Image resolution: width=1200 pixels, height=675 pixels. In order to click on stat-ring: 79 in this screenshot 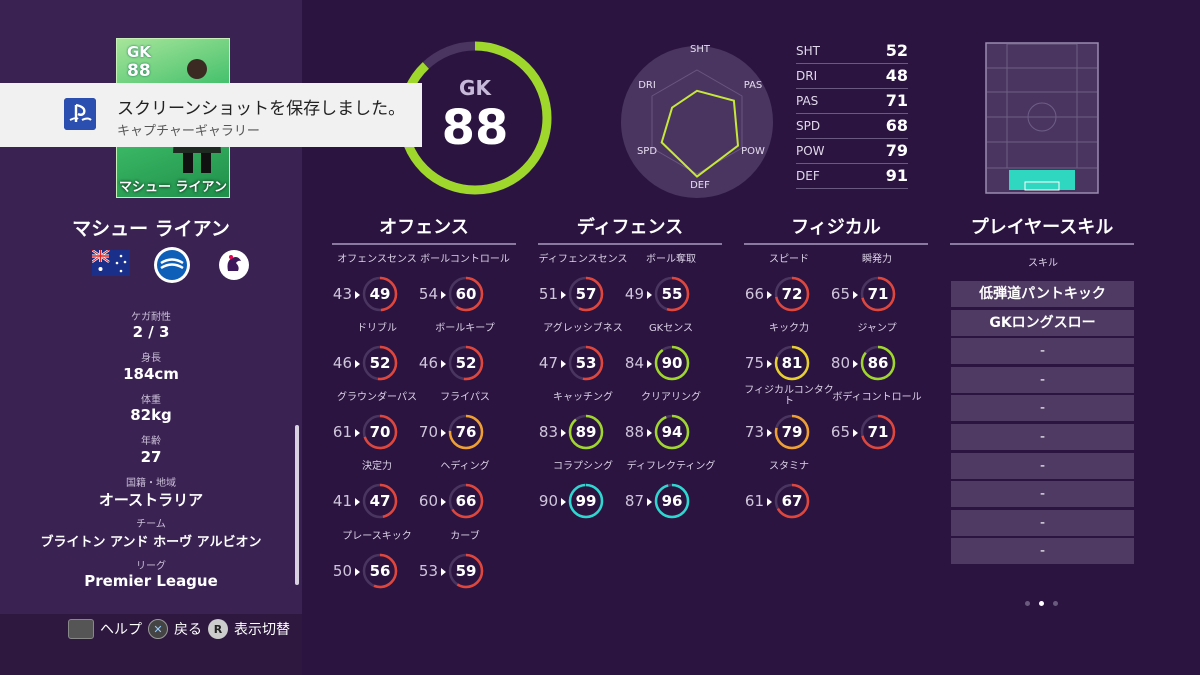, I will do `click(792, 432)`.